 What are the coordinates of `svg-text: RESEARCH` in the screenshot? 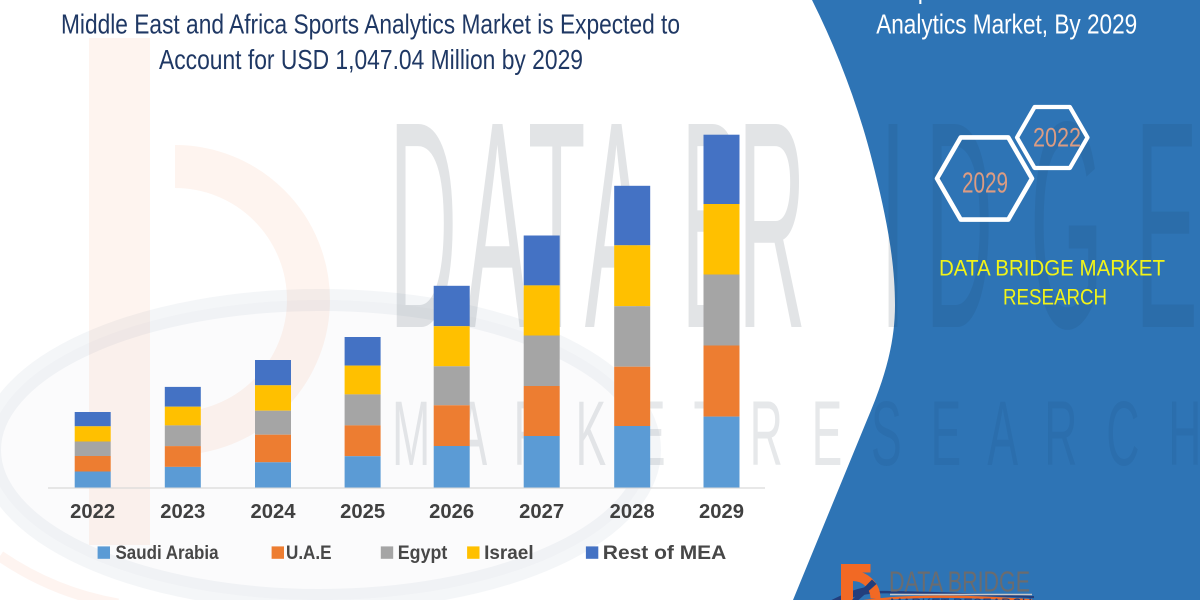 It's located at (1055, 297).